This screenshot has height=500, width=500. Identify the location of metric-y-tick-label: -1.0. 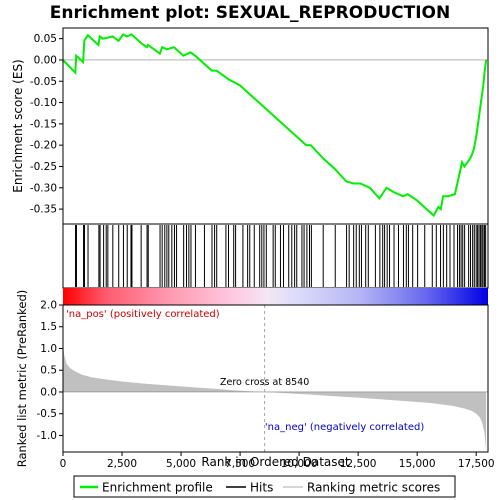
(47, 436).